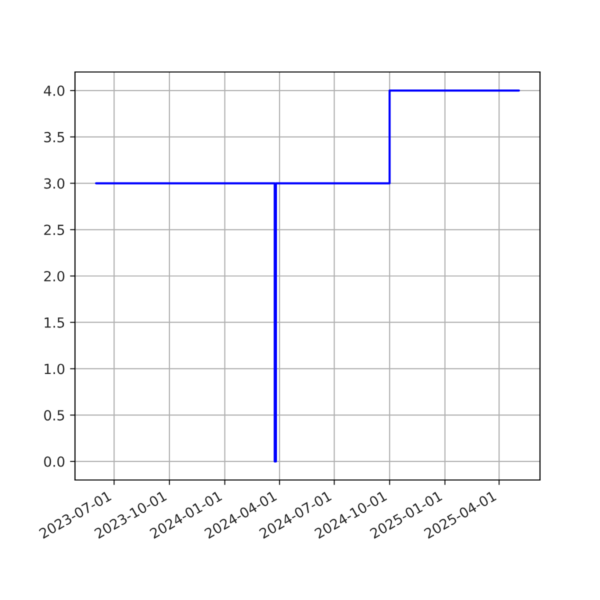  I want to click on y-tick-label: 3.5, so click(54, 137).